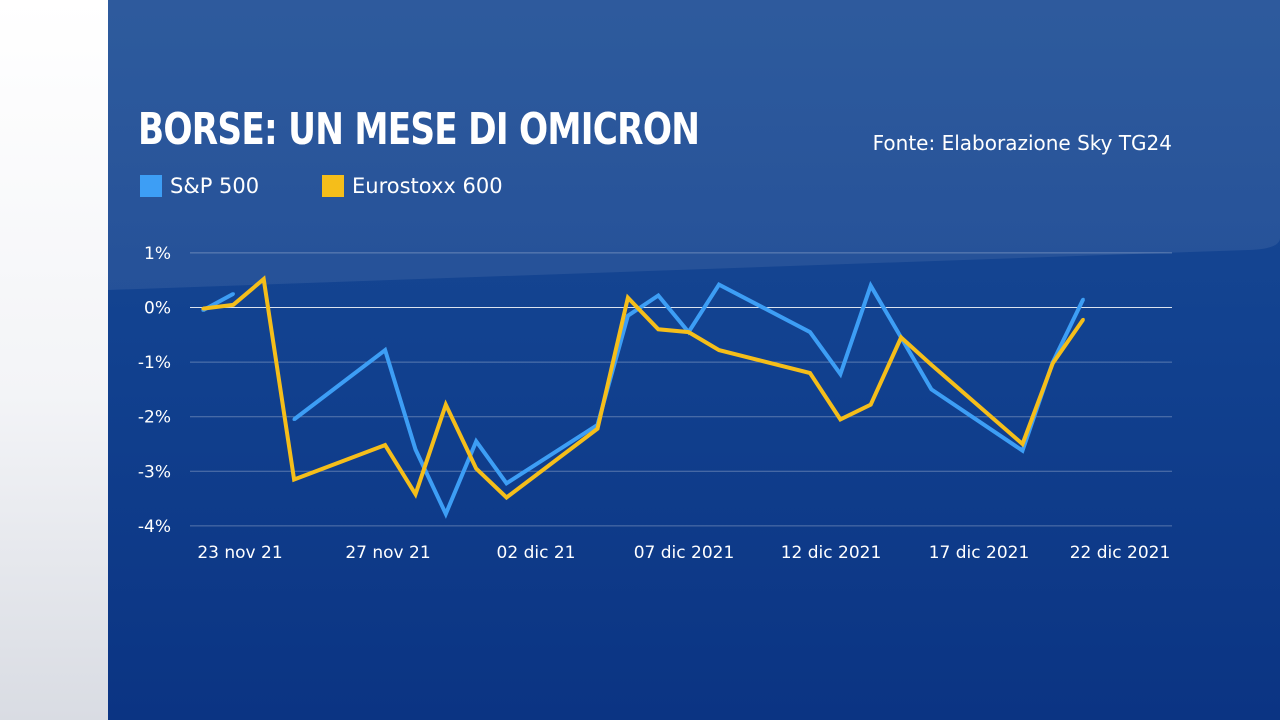  What do you see at coordinates (831, 553) in the screenshot?
I see `x-tick-label: 12 dic 2021` at bounding box center [831, 553].